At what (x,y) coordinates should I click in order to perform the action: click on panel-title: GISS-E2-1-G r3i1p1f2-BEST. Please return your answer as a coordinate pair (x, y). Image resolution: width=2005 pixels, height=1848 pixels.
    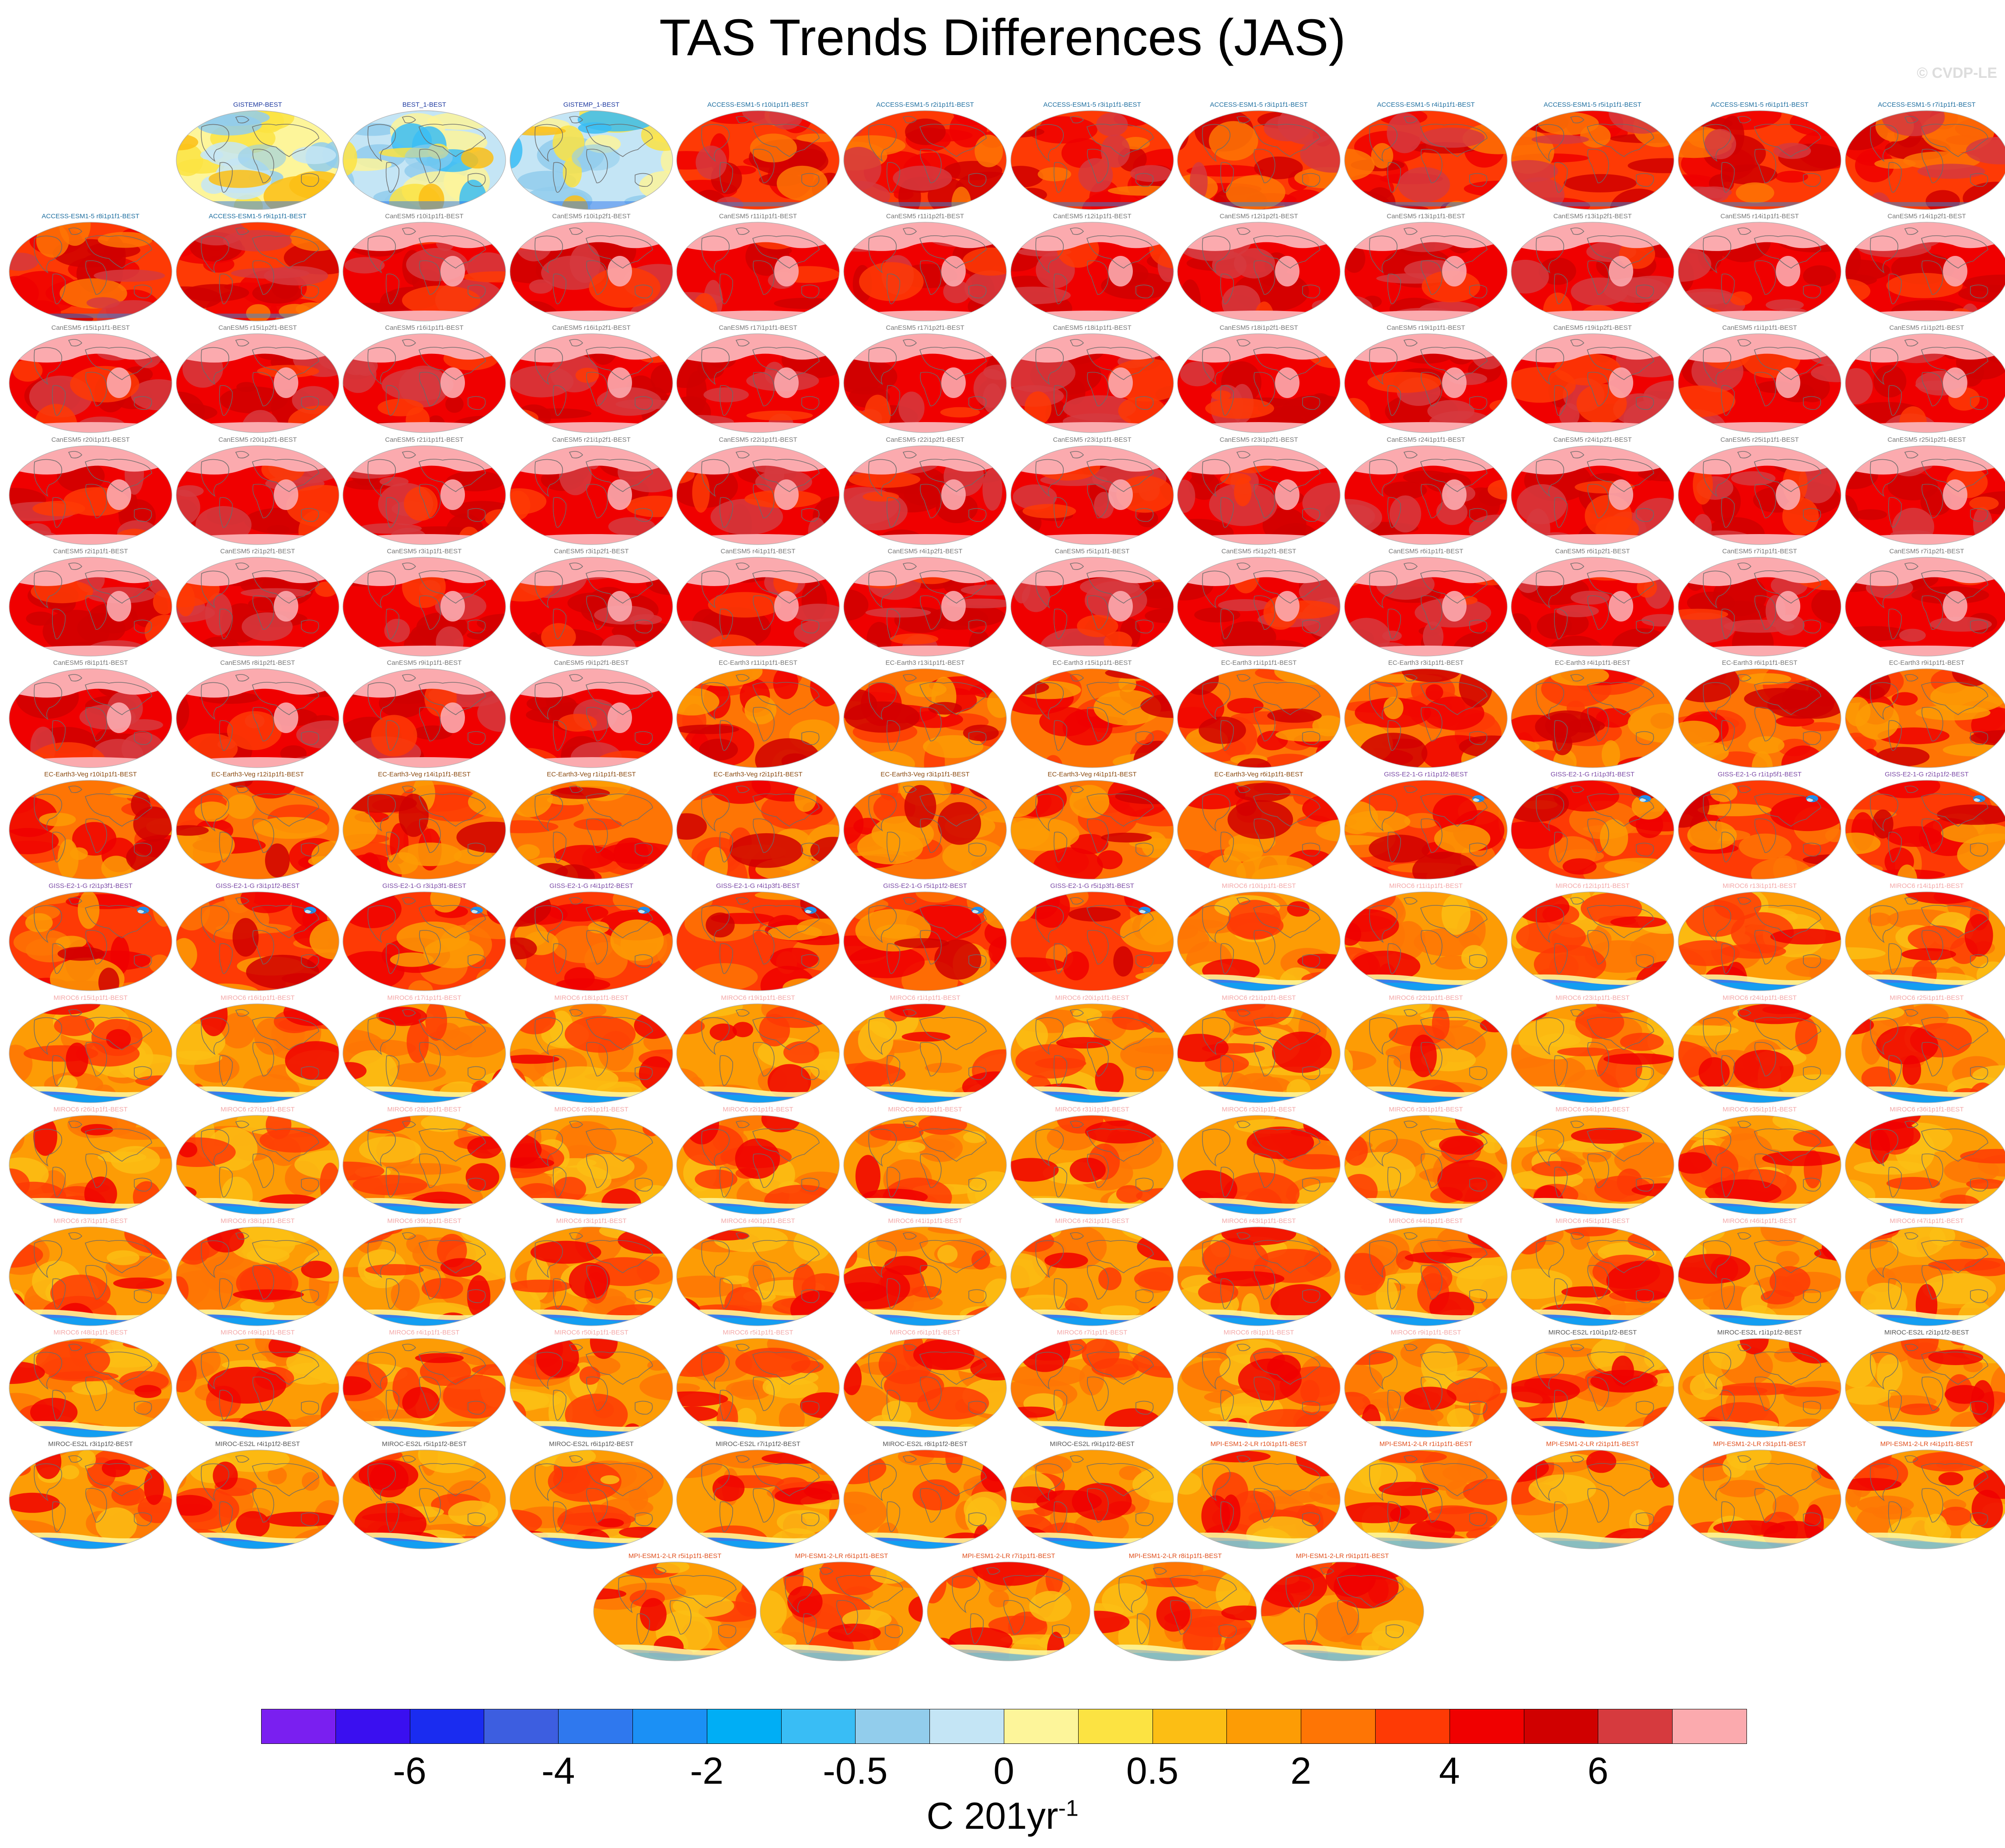
    Looking at the image, I should click on (258, 886).